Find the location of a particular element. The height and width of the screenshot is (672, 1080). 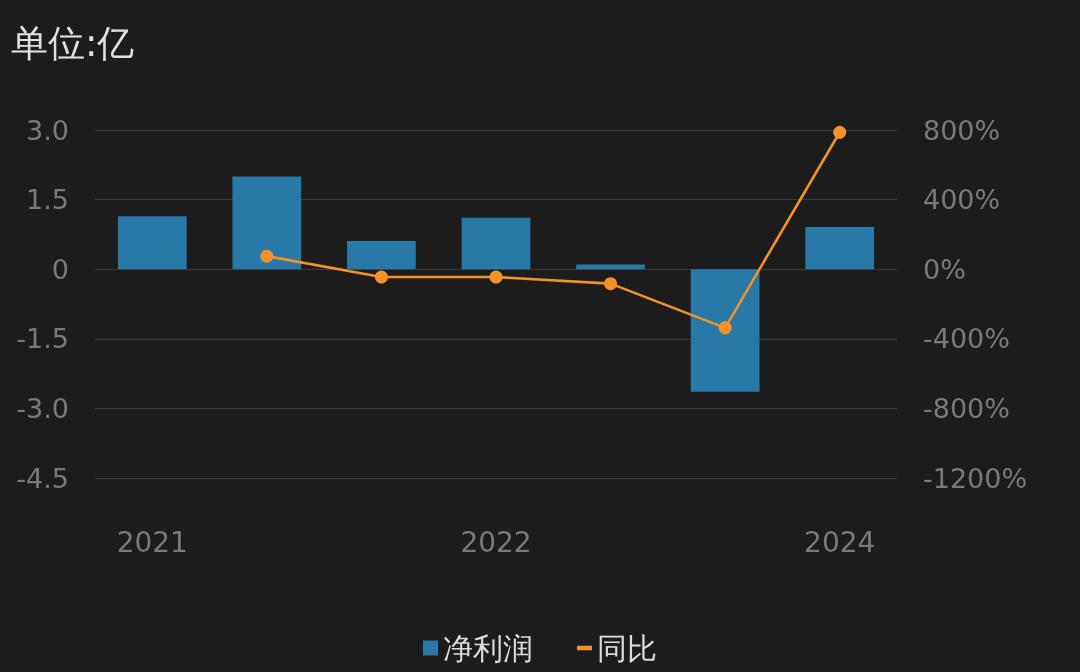

x-tick-label: 2024 is located at coordinates (840, 542).